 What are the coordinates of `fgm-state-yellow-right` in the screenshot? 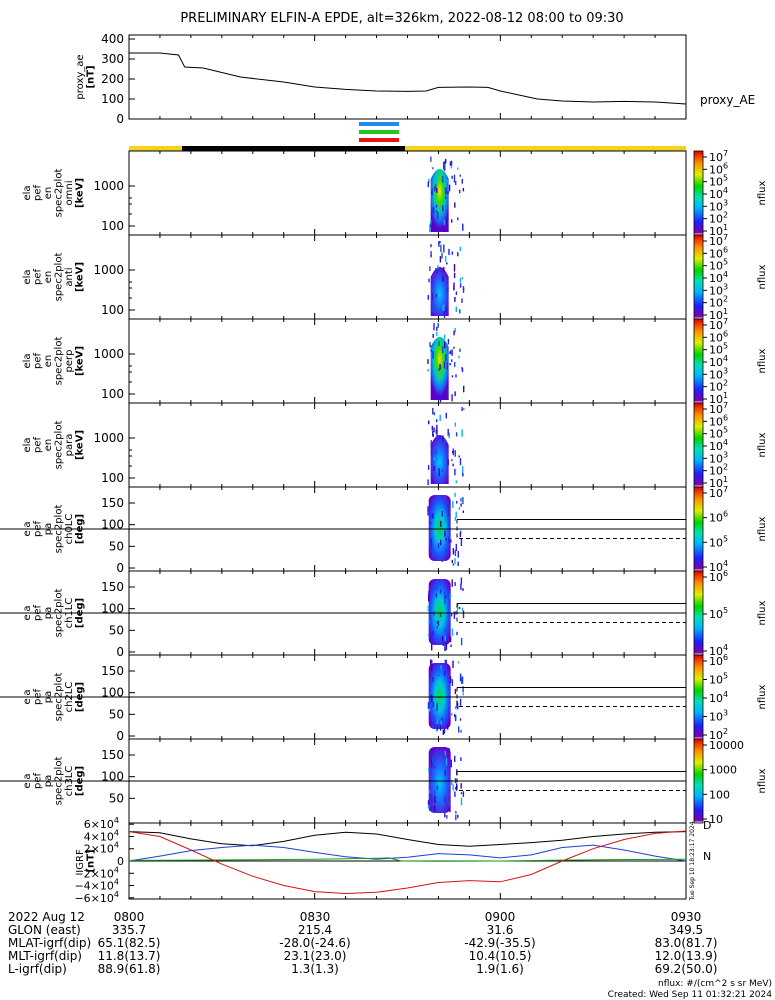 It's located at (545, 149).